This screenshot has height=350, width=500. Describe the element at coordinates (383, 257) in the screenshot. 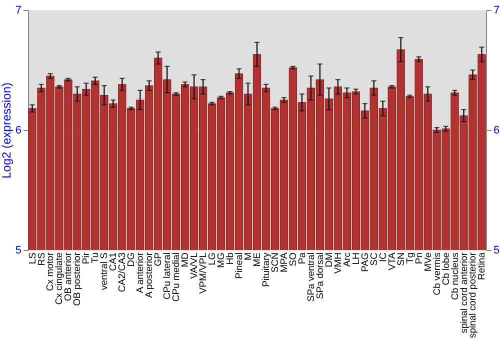

I see `x-tick-label: IC` at that location.